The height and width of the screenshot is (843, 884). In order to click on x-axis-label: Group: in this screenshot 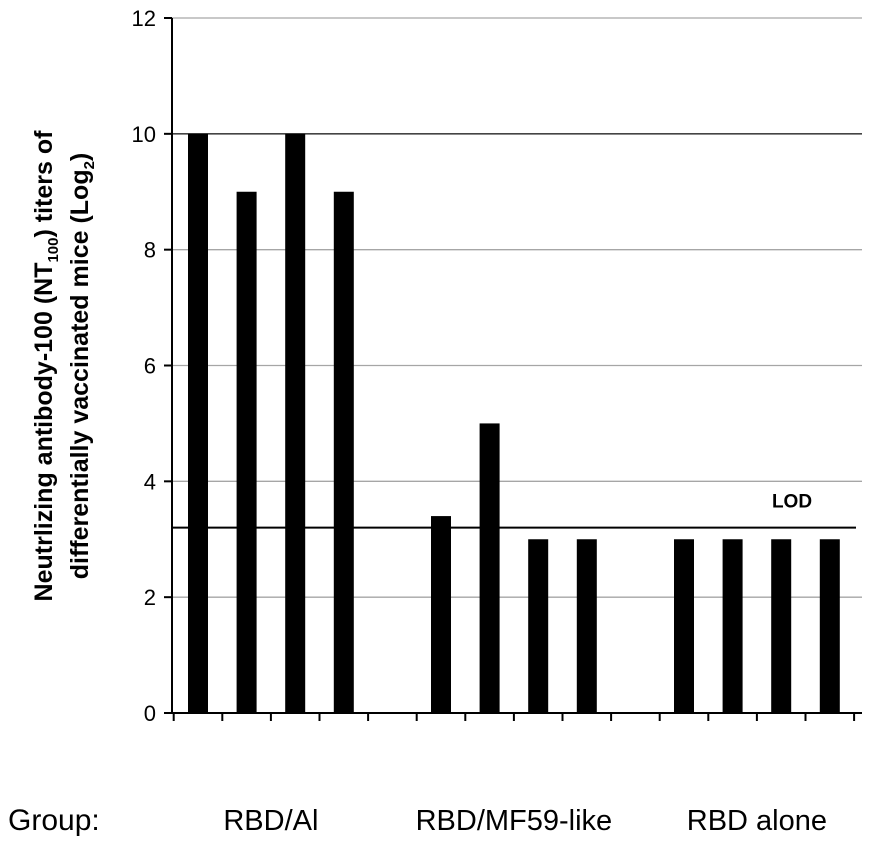, I will do `click(54, 820)`.